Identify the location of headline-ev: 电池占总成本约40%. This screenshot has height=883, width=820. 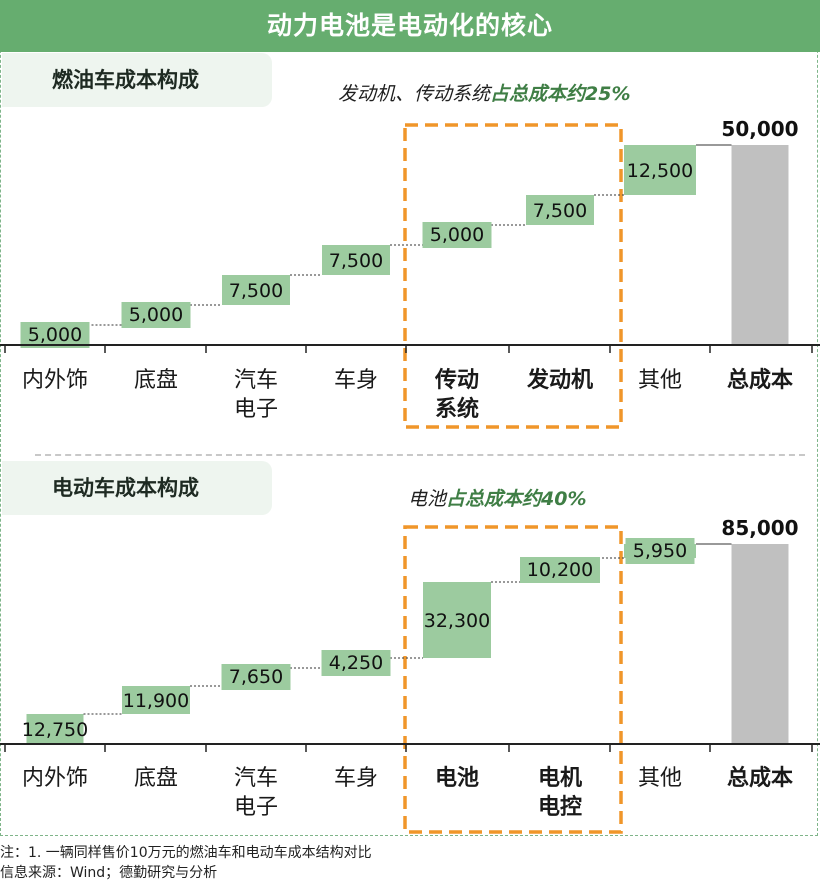
(497, 497).